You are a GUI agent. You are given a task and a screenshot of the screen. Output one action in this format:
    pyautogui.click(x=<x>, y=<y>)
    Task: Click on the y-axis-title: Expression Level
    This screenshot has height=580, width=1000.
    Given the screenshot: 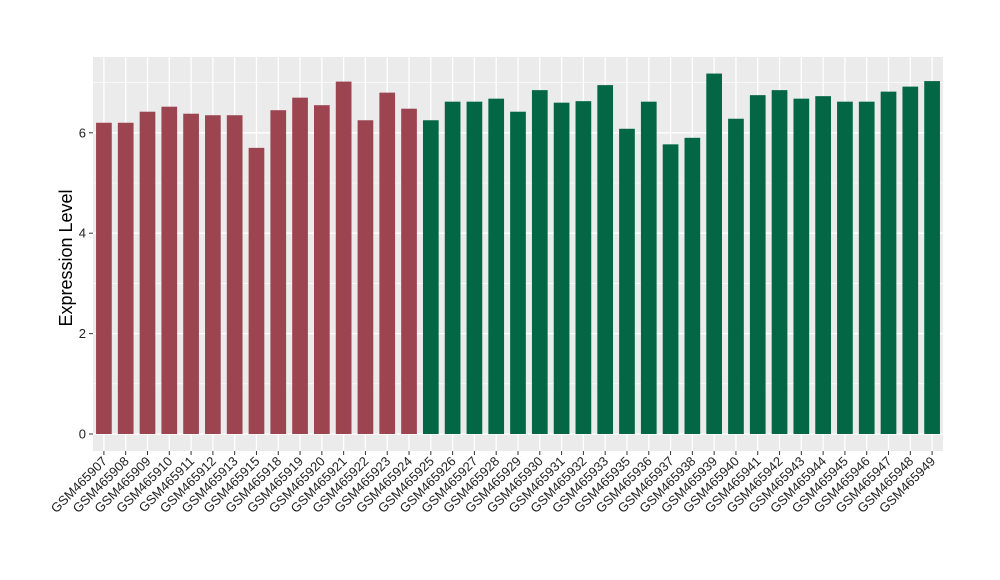 What is the action you would take?
    pyautogui.click(x=66, y=257)
    